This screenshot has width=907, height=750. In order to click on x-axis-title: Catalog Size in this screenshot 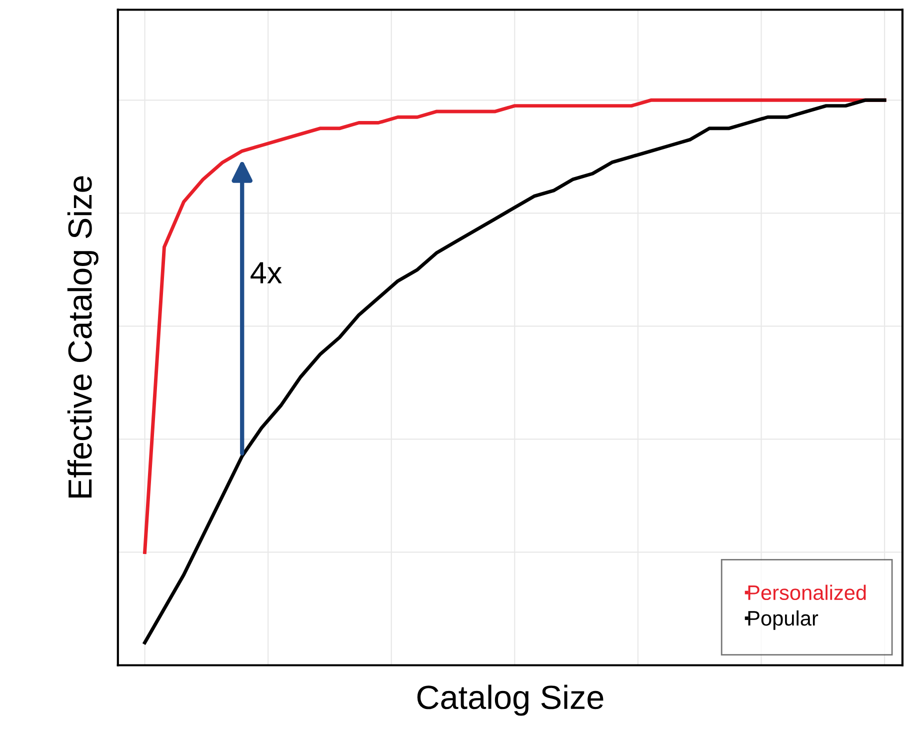, I will do `click(510, 700)`.